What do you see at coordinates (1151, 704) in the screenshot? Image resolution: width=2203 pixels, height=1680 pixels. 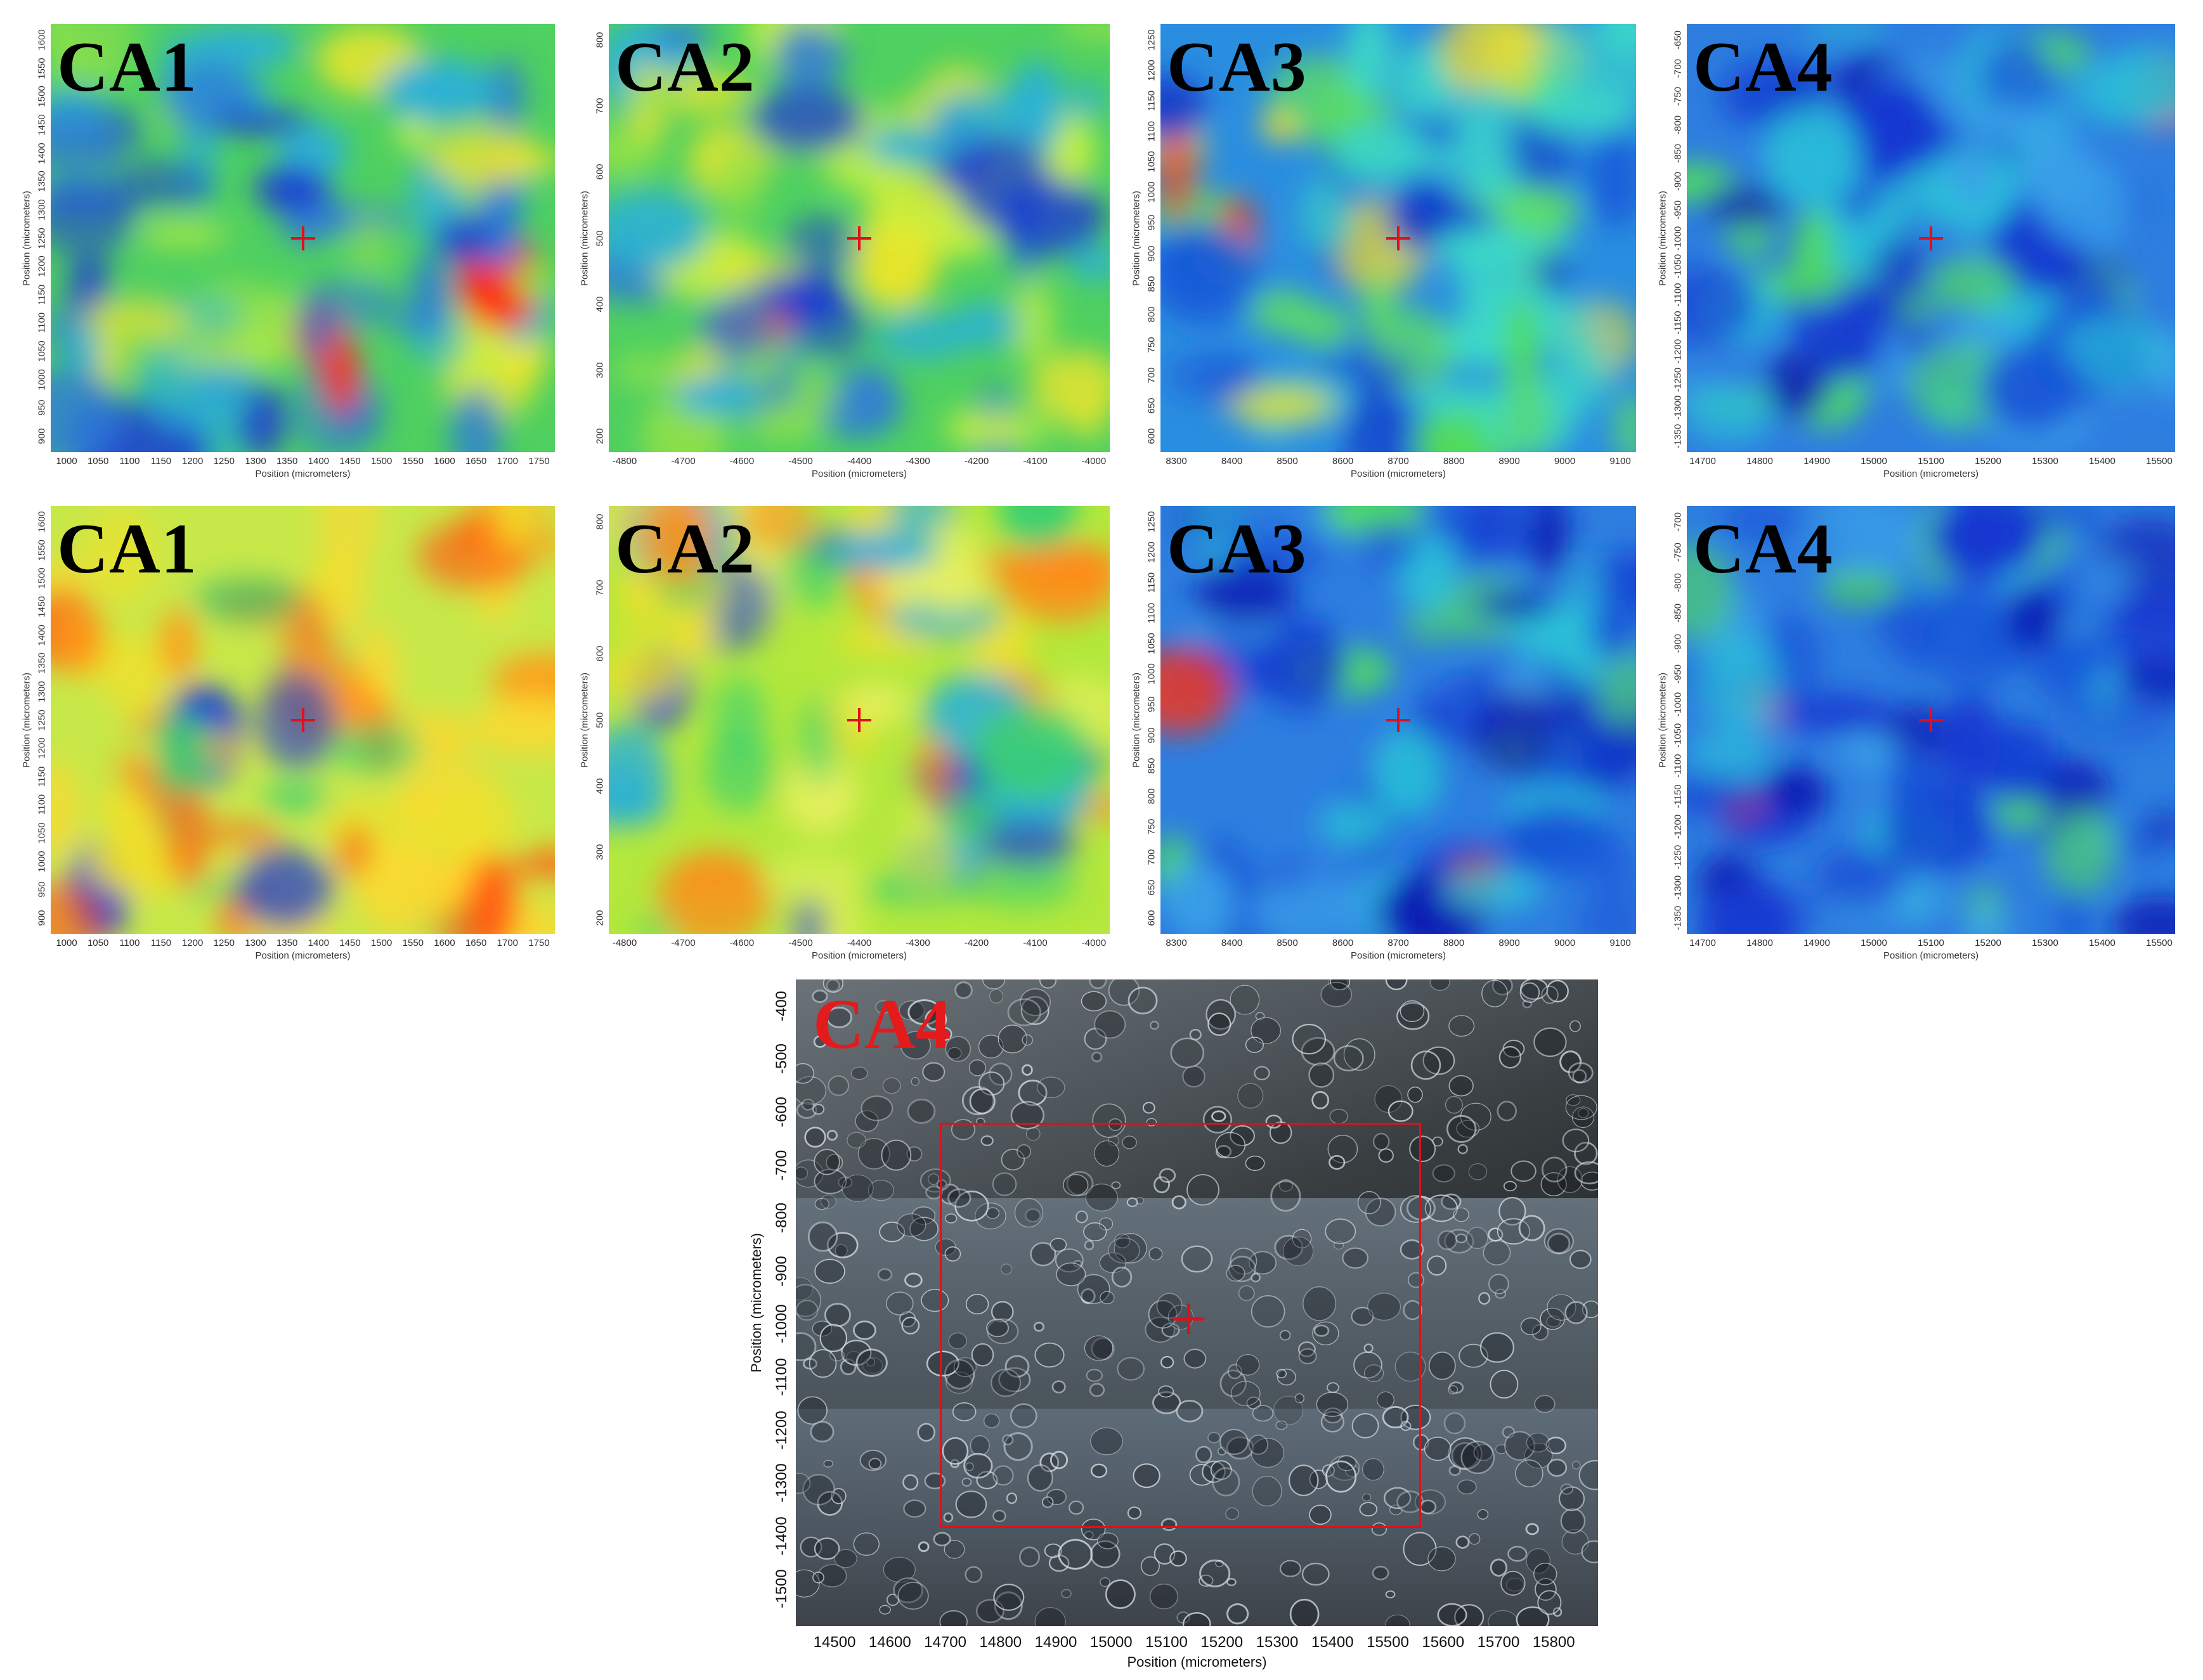 I see `y-tick-label: 950` at bounding box center [1151, 704].